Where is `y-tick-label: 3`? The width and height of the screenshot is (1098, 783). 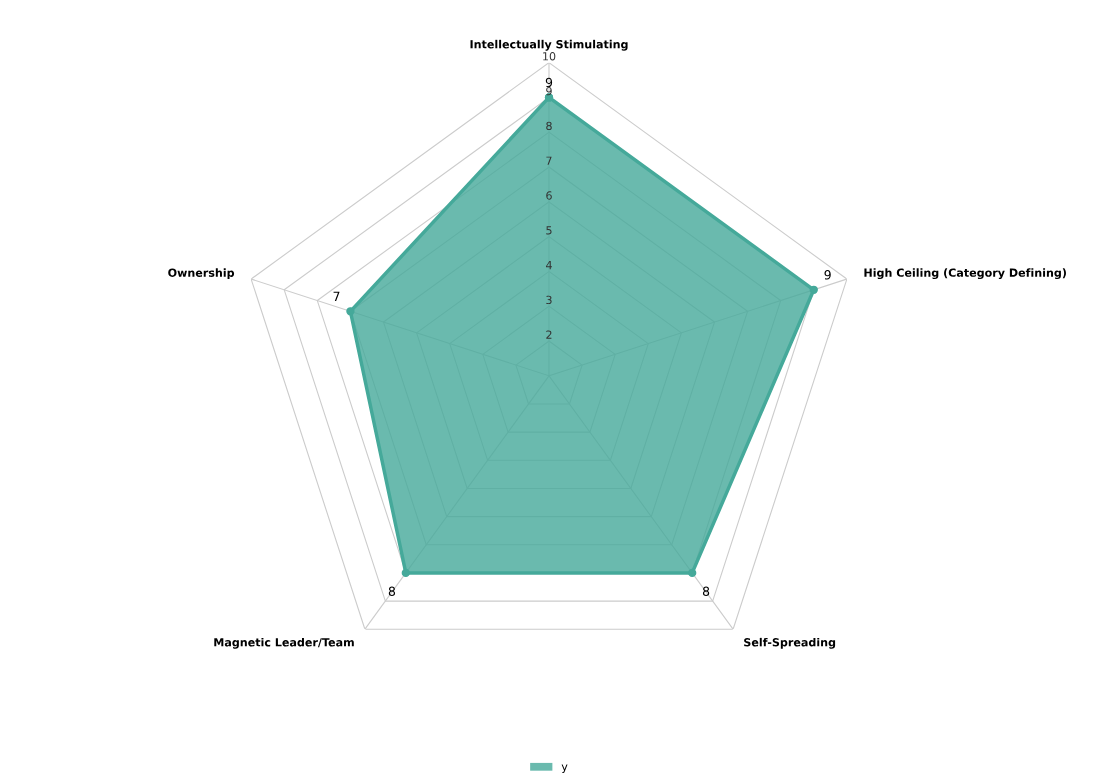
y-tick-label: 3 is located at coordinates (549, 300).